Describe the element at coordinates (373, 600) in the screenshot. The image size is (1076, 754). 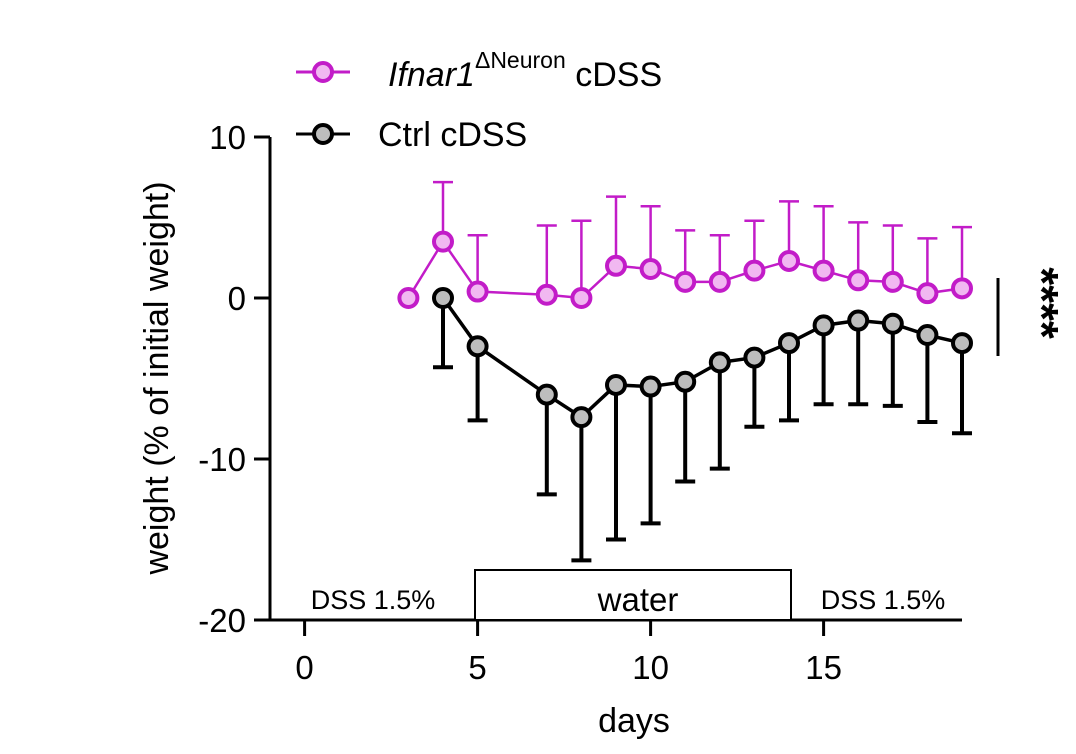
I see `dss-period-label-1: DSS 1.5%` at that location.